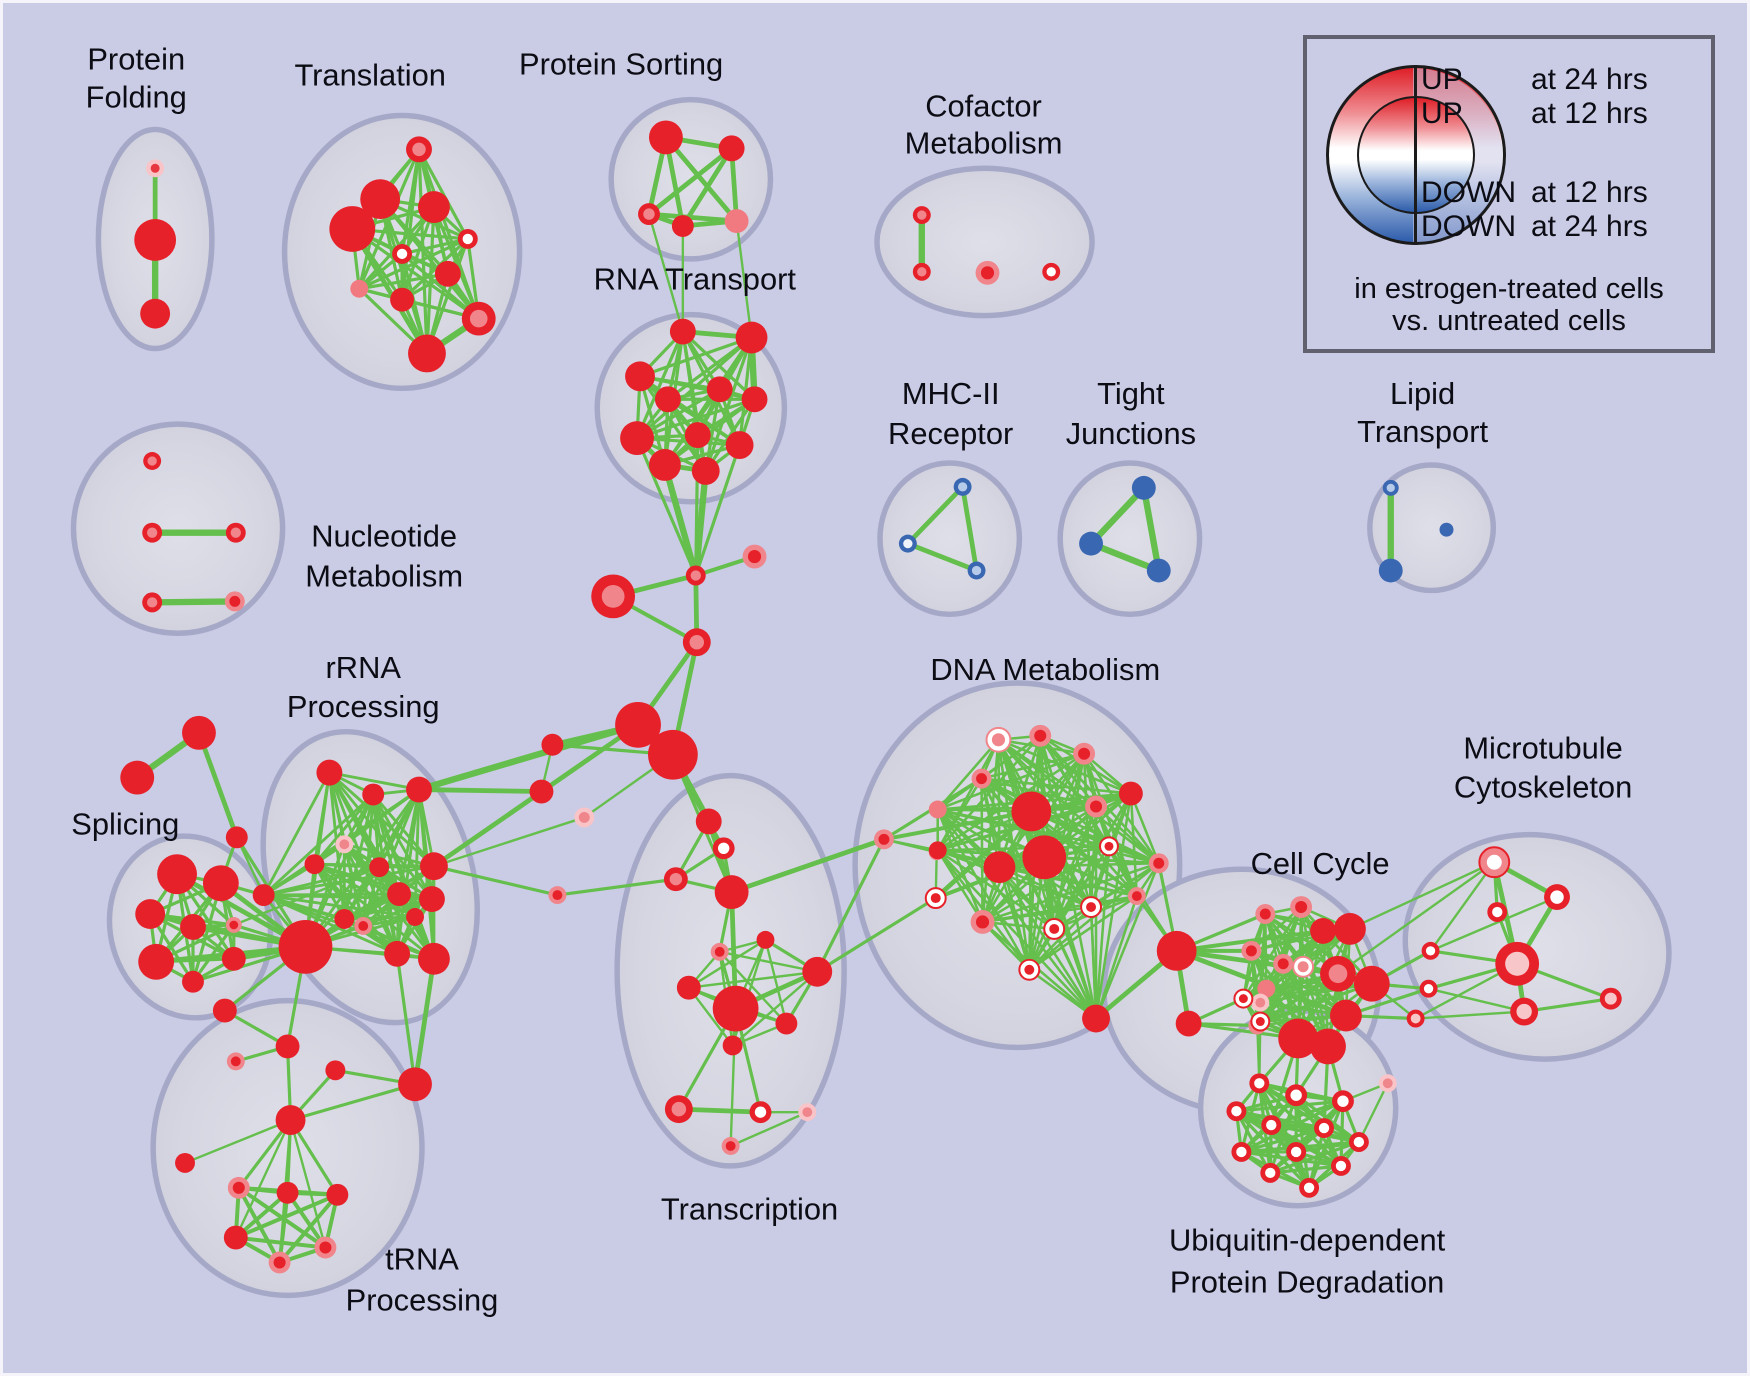 This screenshot has width=1750, height=1376. What do you see at coordinates (951, 393) in the screenshot?
I see `cluster-label-mhc-ii-receptor: MHC-II` at bounding box center [951, 393].